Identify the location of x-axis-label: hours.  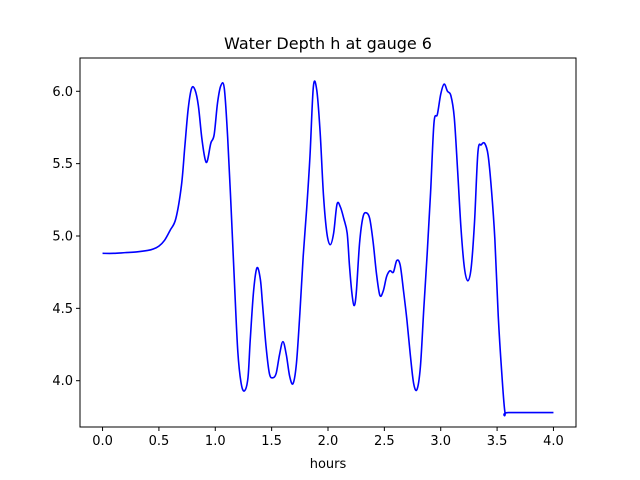
(328, 464).